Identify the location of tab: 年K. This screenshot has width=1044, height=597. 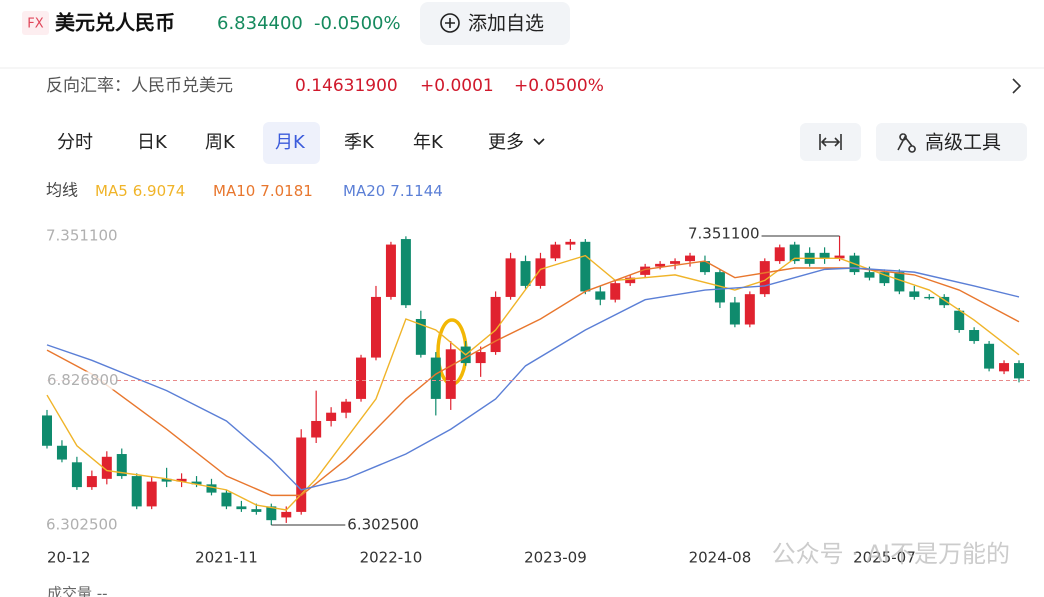
(428, 142).